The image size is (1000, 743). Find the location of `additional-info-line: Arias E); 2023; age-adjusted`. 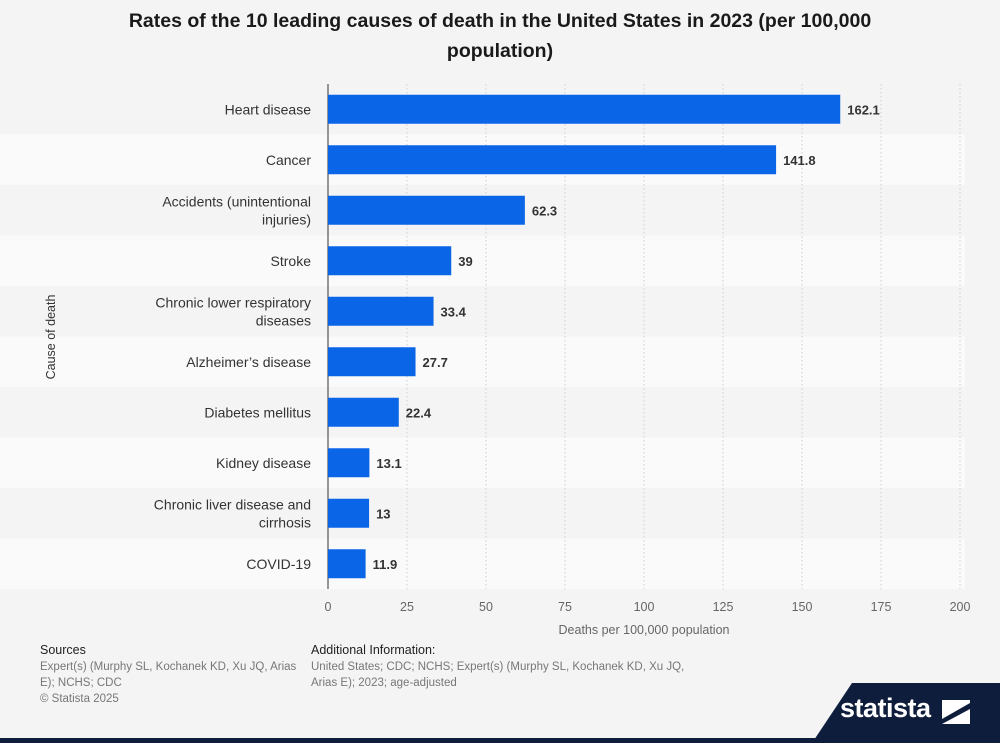

additional-info-line: Arias E); 2023; age-adjusted is located at coordinates (384, 683).